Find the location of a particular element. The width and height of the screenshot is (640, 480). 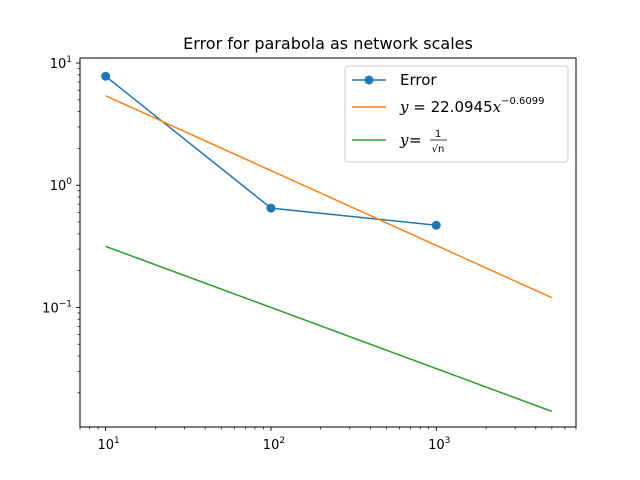

legend-power-fit-exponent: −0.6099 is located at coordinates (522, 101).